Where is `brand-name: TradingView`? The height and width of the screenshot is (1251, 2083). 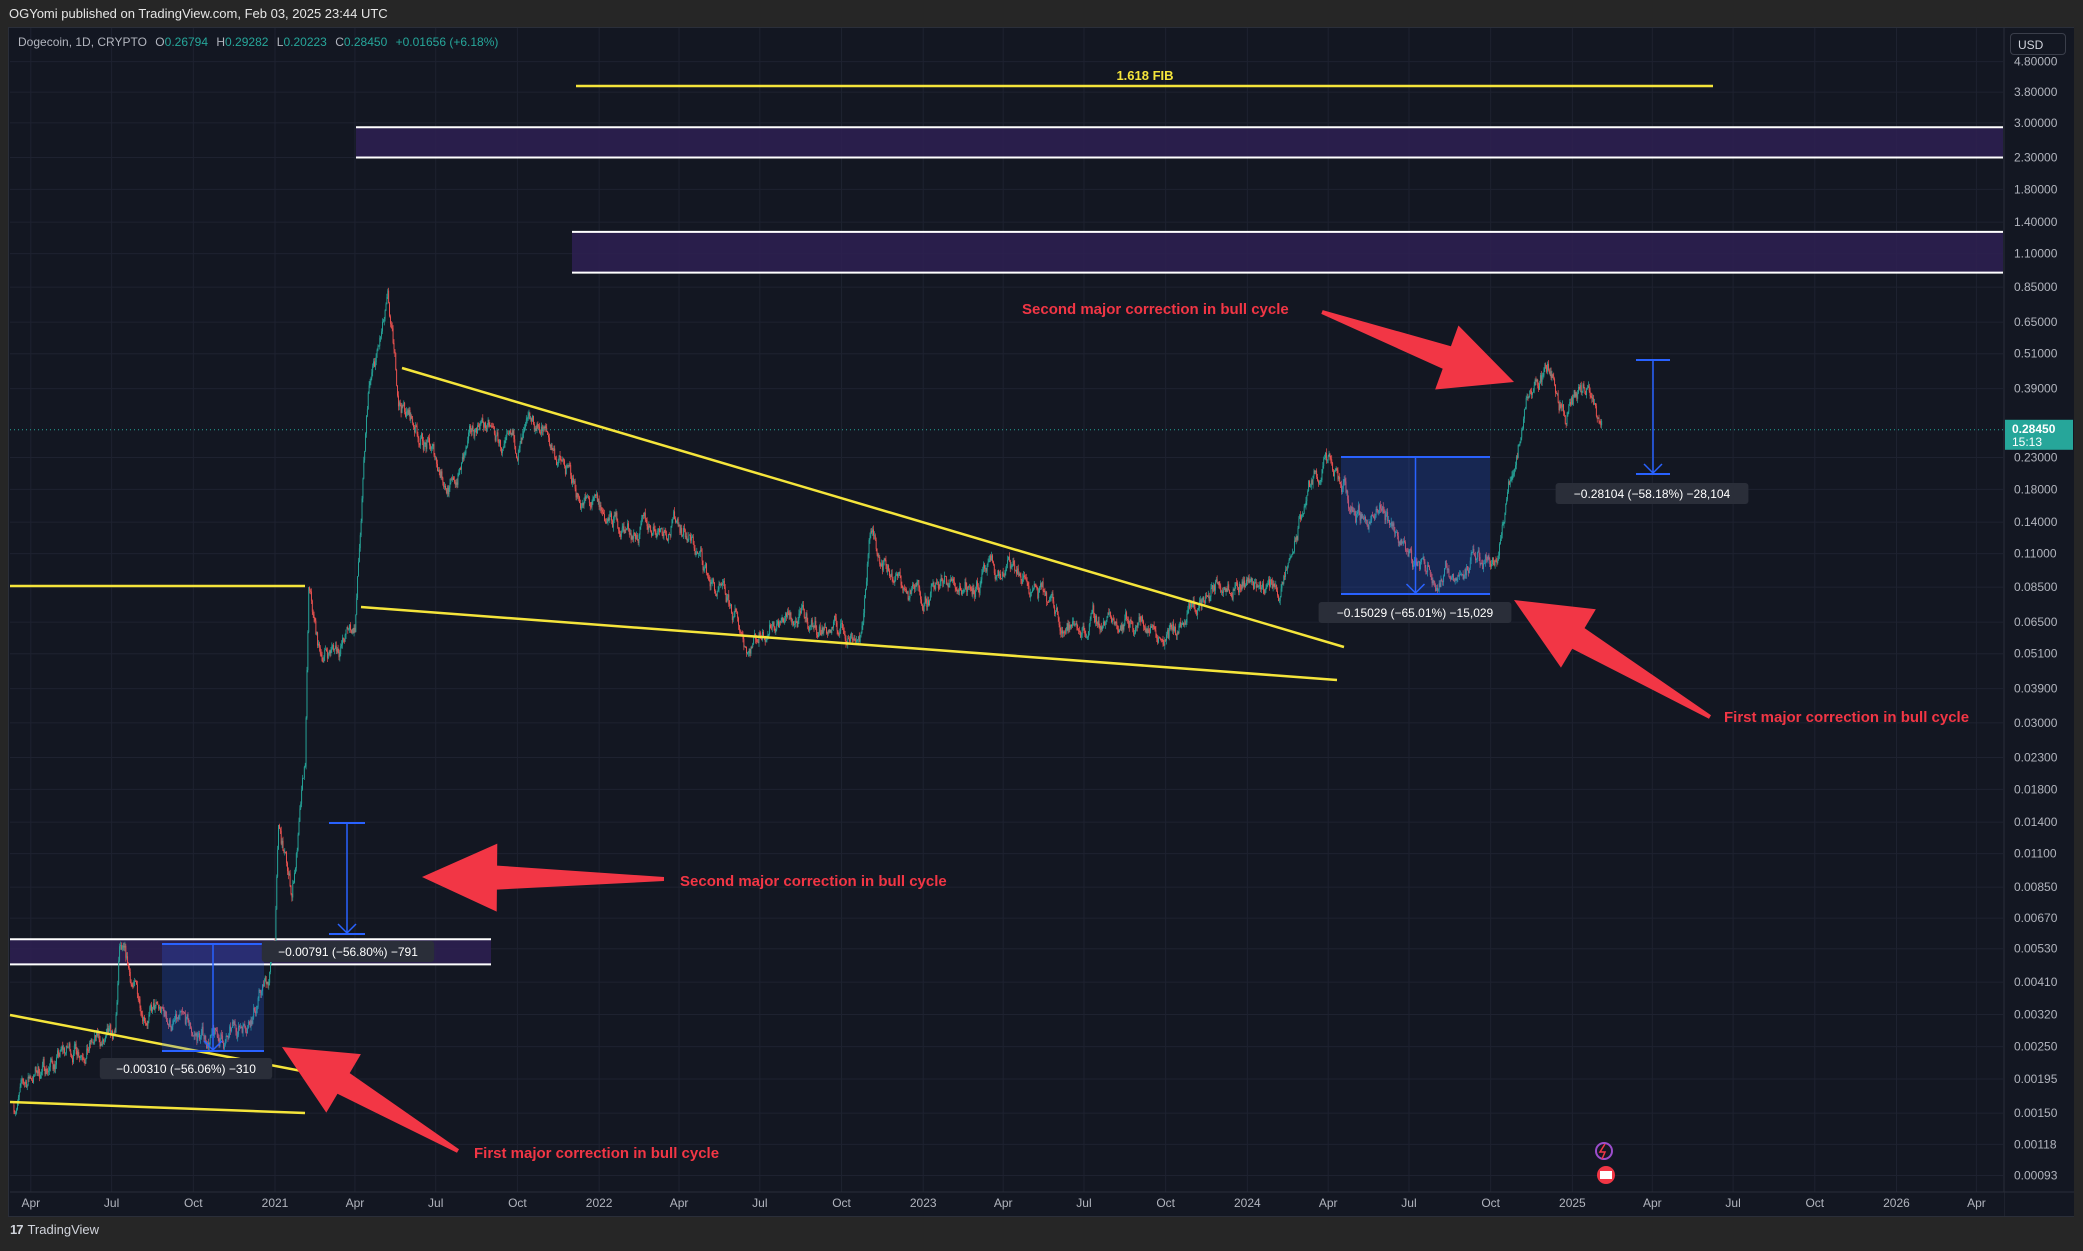
brand-name: TradingView is located at coordinates (63, 1229).